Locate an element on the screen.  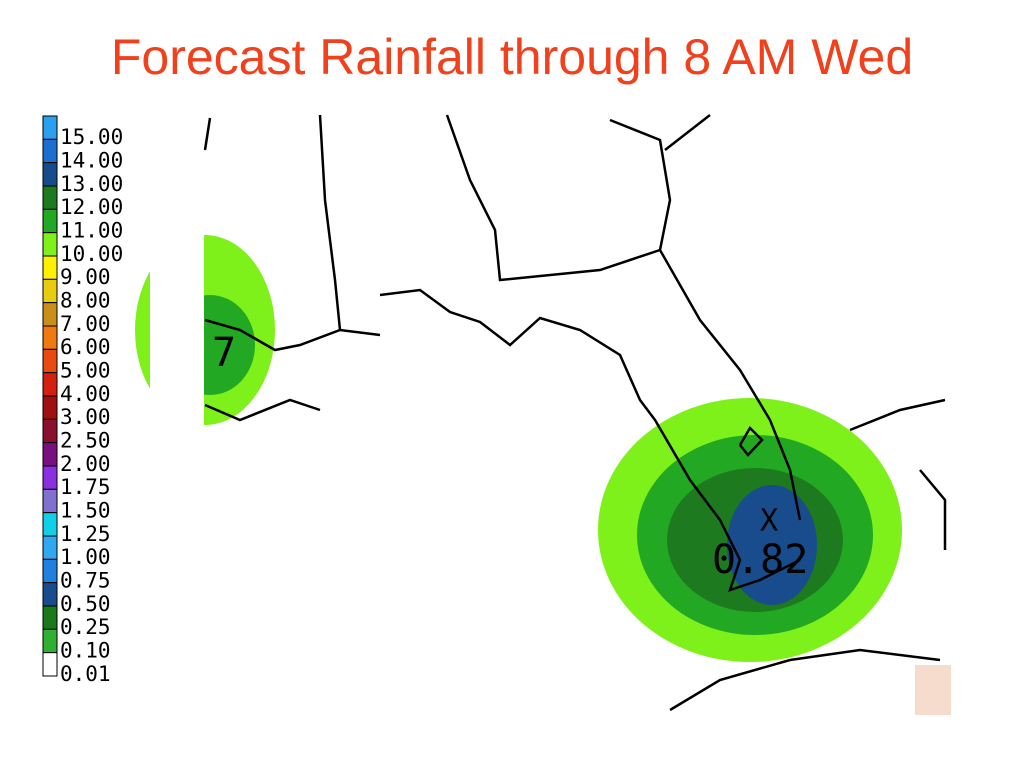
map-label: X is located at coordinates (769, 521).